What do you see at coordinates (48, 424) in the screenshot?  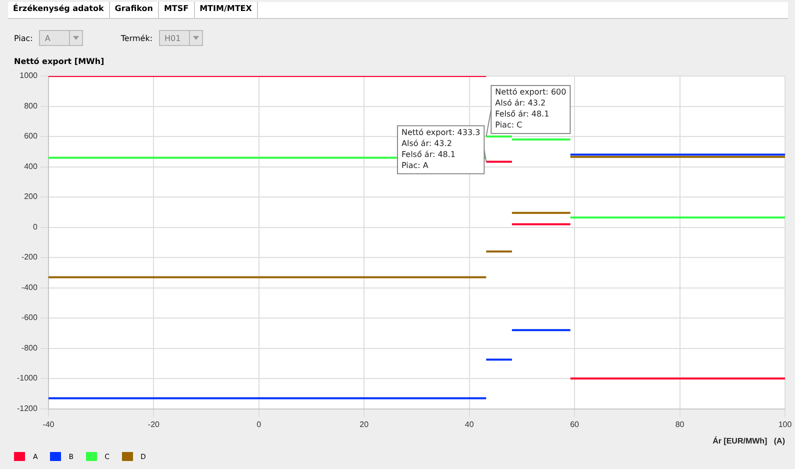 I see `x-tick-label: -40` at bounding box center [48, 424].